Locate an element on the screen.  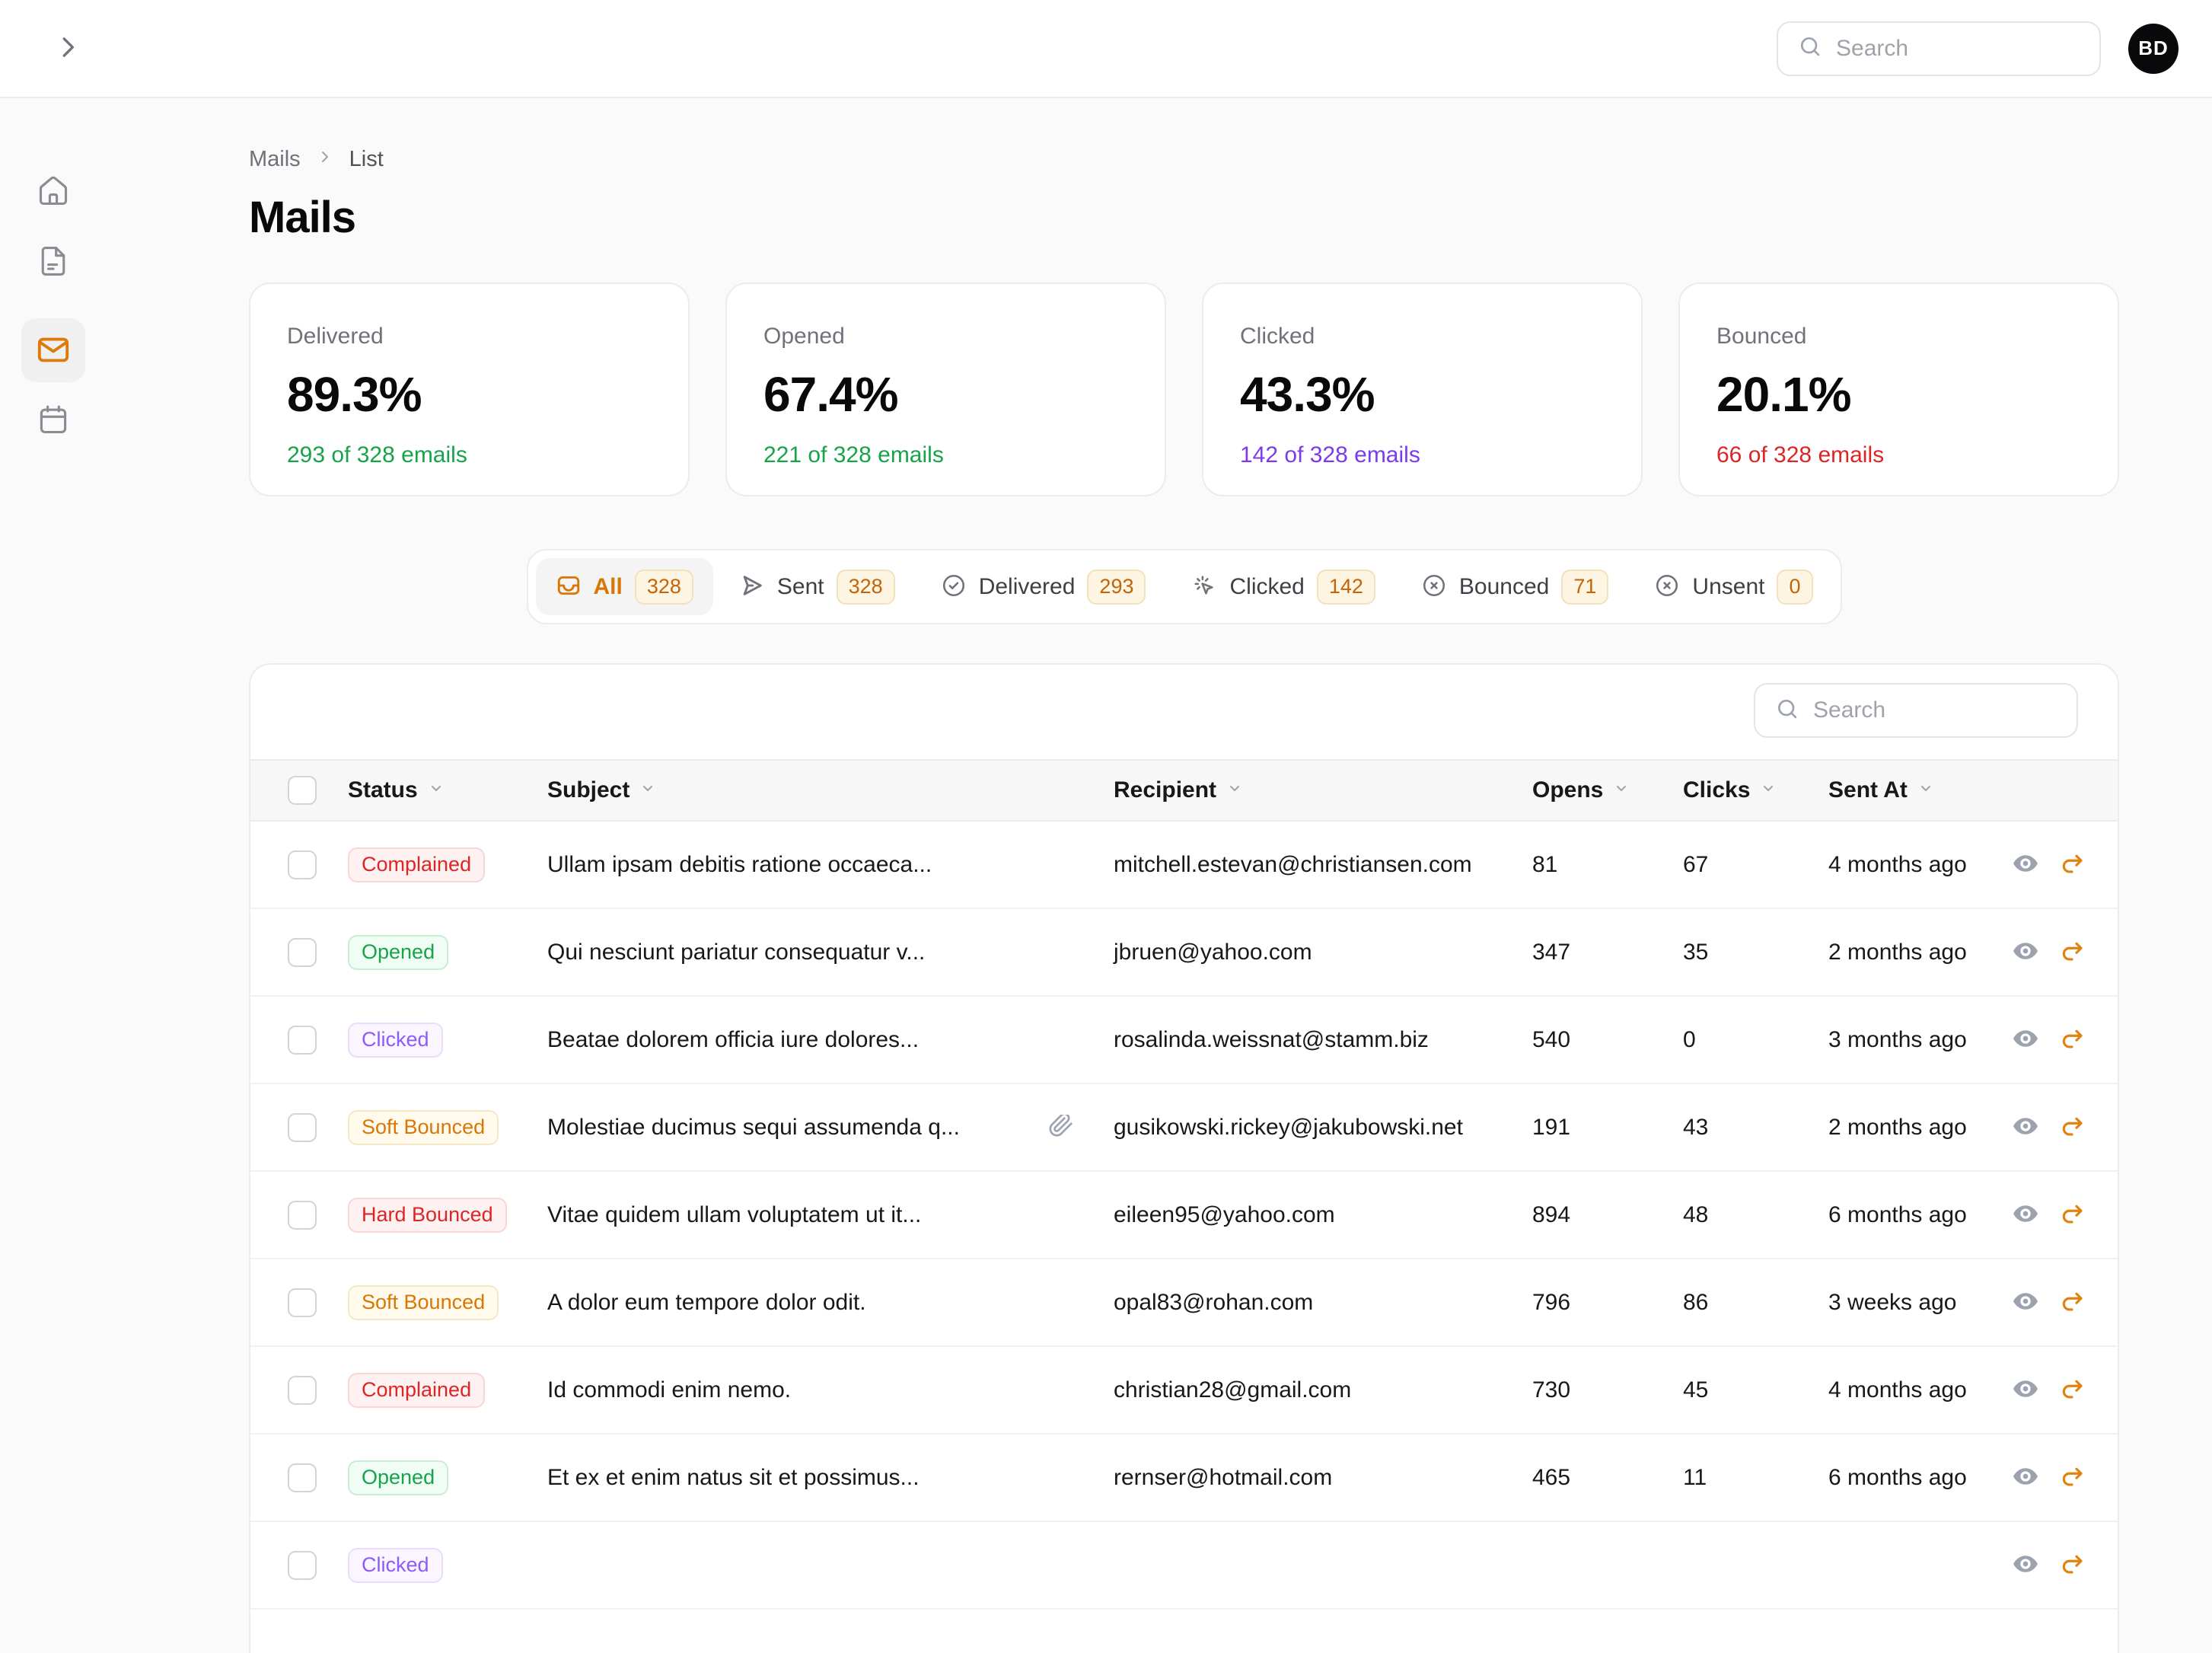
topbar: BD is located at coordinates (1106, 49).